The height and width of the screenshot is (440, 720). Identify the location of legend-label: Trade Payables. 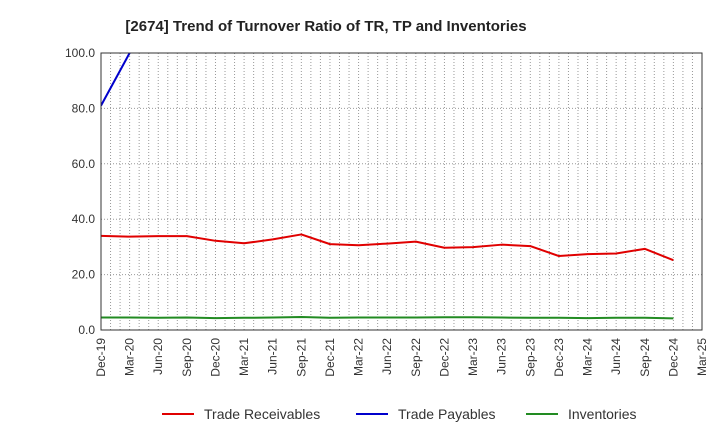
(447, 414).